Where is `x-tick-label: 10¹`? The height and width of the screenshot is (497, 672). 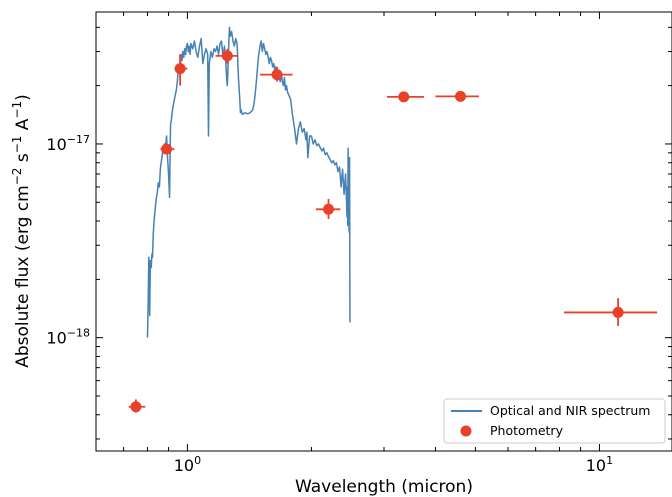
x-tick-label: 10¹ is located at coordinates (599, 464).